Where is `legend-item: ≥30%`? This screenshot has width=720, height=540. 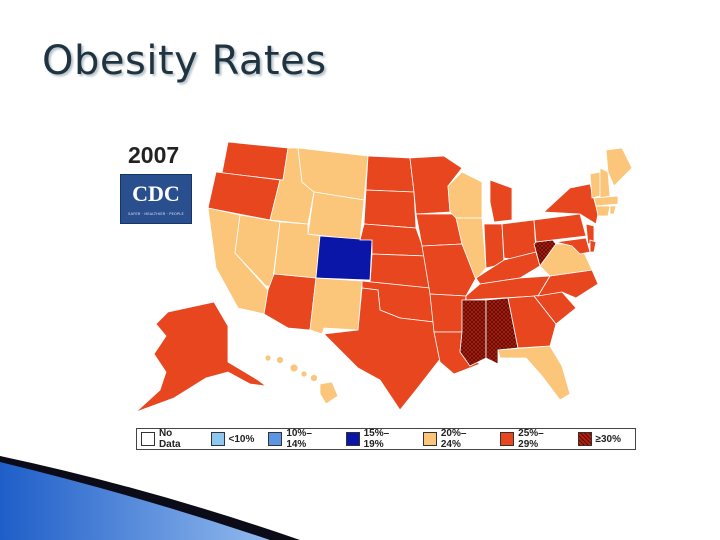 legend-item: ≥30% is located at coordinates (599, 439).